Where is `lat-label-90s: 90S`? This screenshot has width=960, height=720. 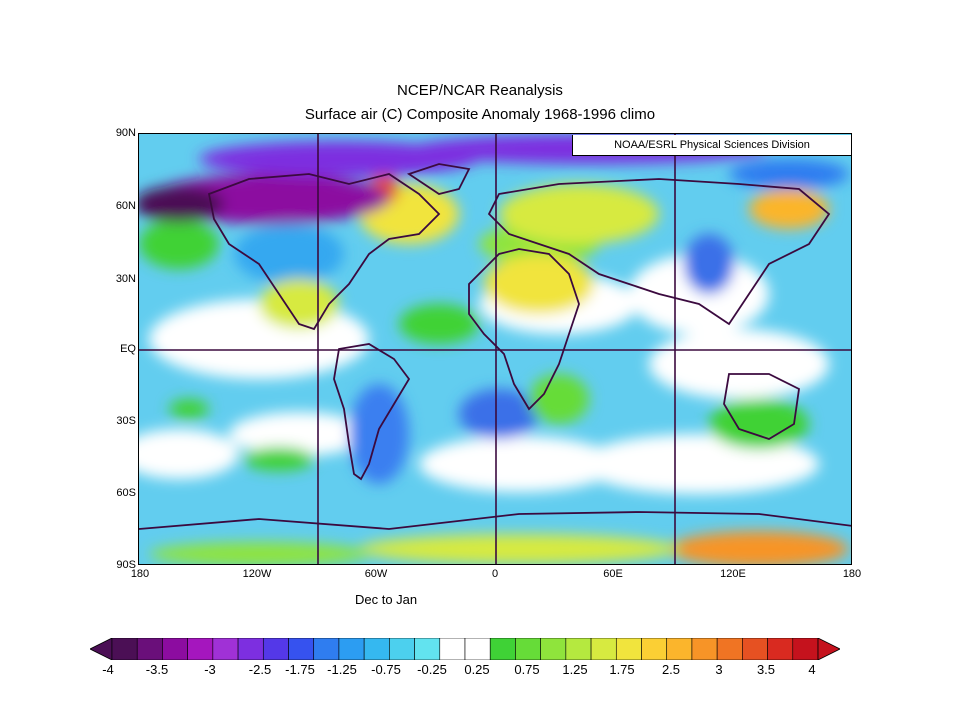 lat-label-90s: 90S is located at coordinates (126, 565).